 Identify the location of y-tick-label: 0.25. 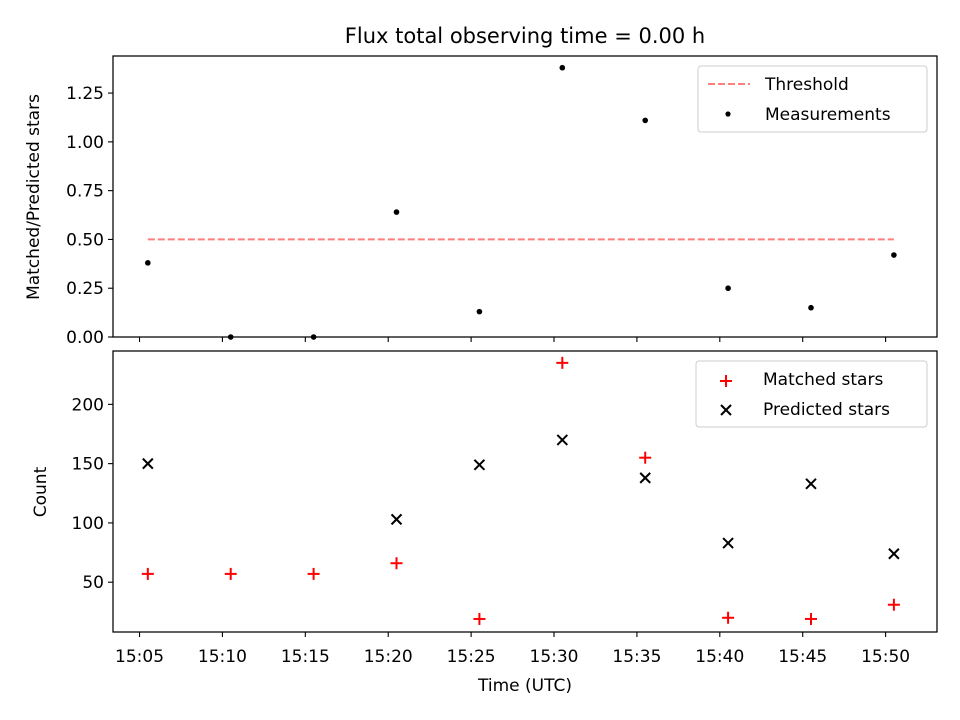
(85, 289).